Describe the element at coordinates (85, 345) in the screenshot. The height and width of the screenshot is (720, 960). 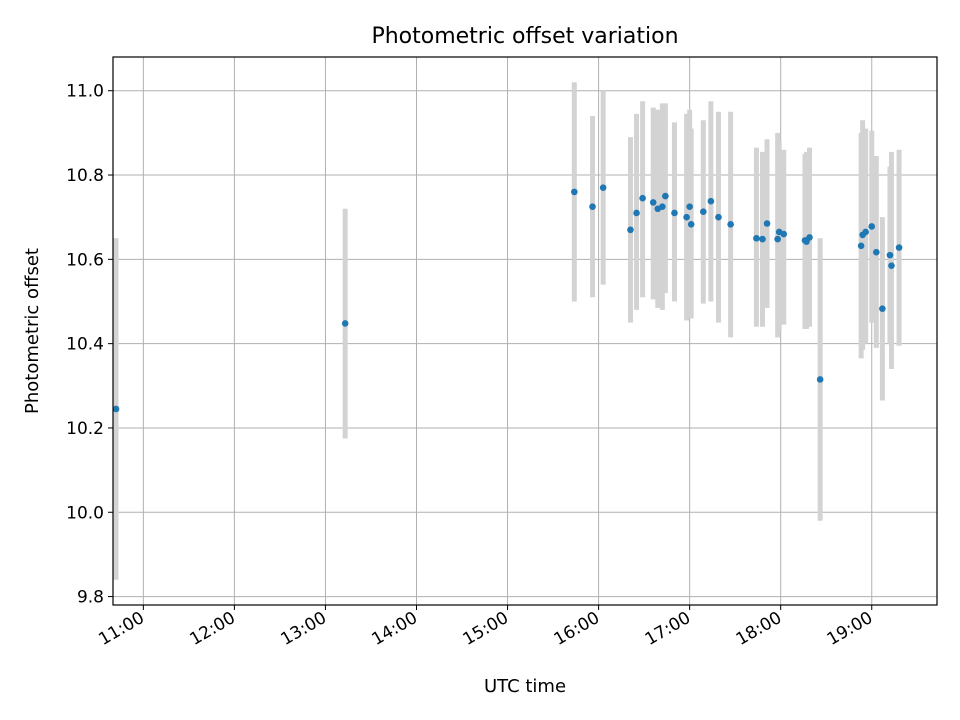
I see `y-tick-label: 10.4` at that location.